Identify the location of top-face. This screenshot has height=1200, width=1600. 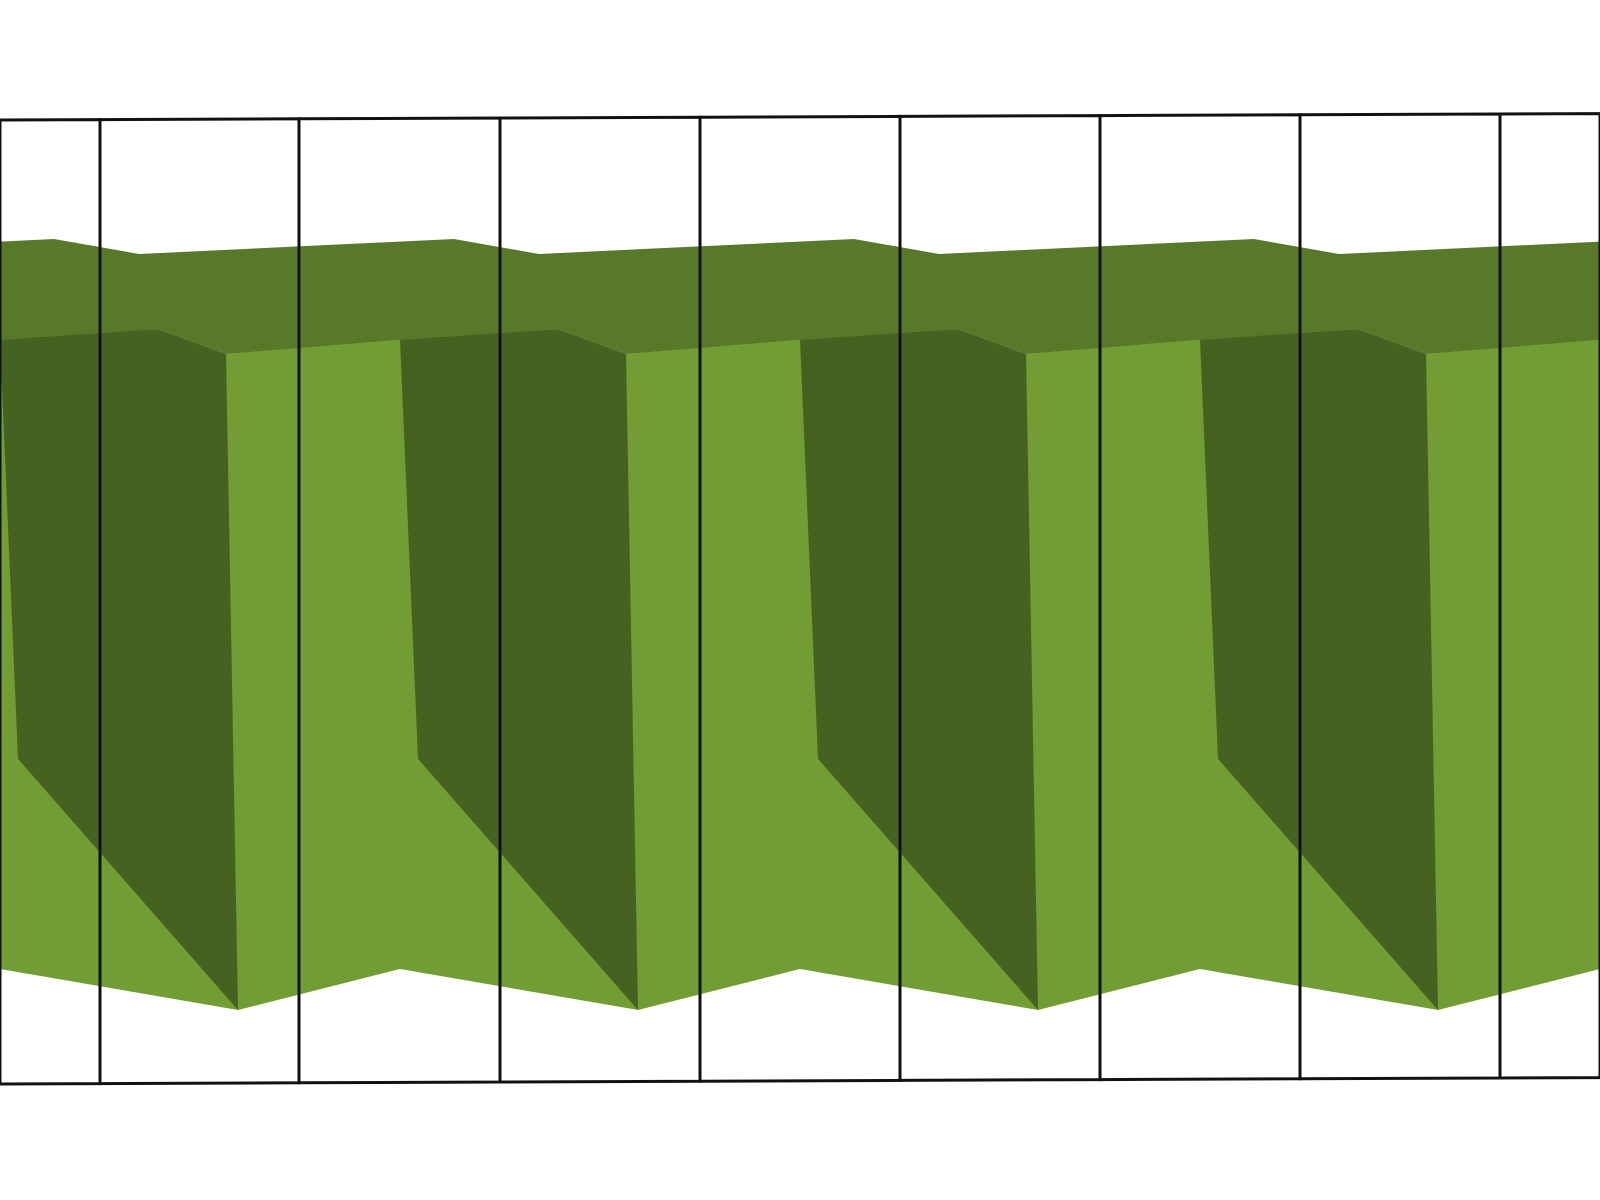
(800, 296).